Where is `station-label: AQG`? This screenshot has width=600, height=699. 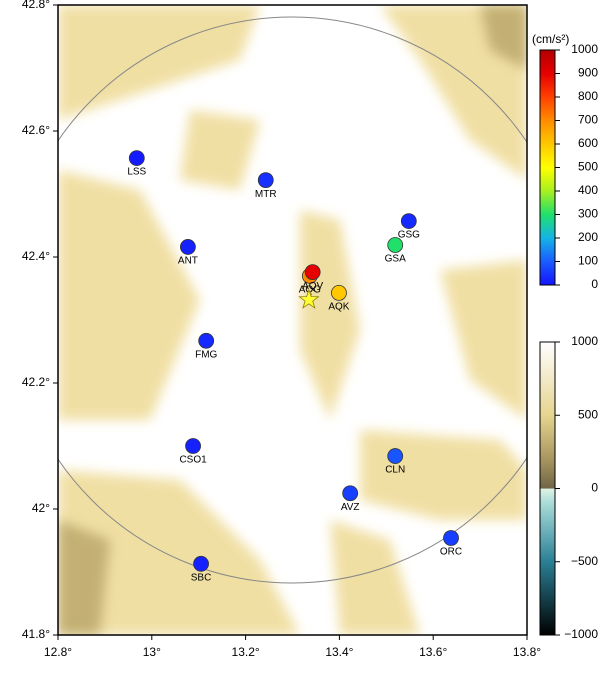
station-label: AQG is located at coordinates (310, 290).